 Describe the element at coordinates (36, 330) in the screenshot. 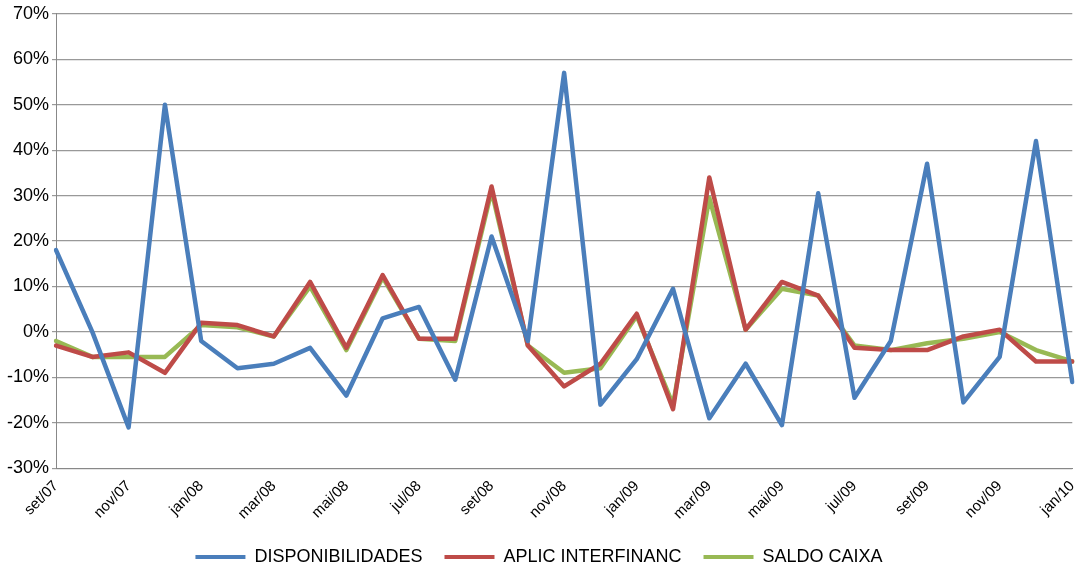

I see `y-tick-label: 0%` at that location.